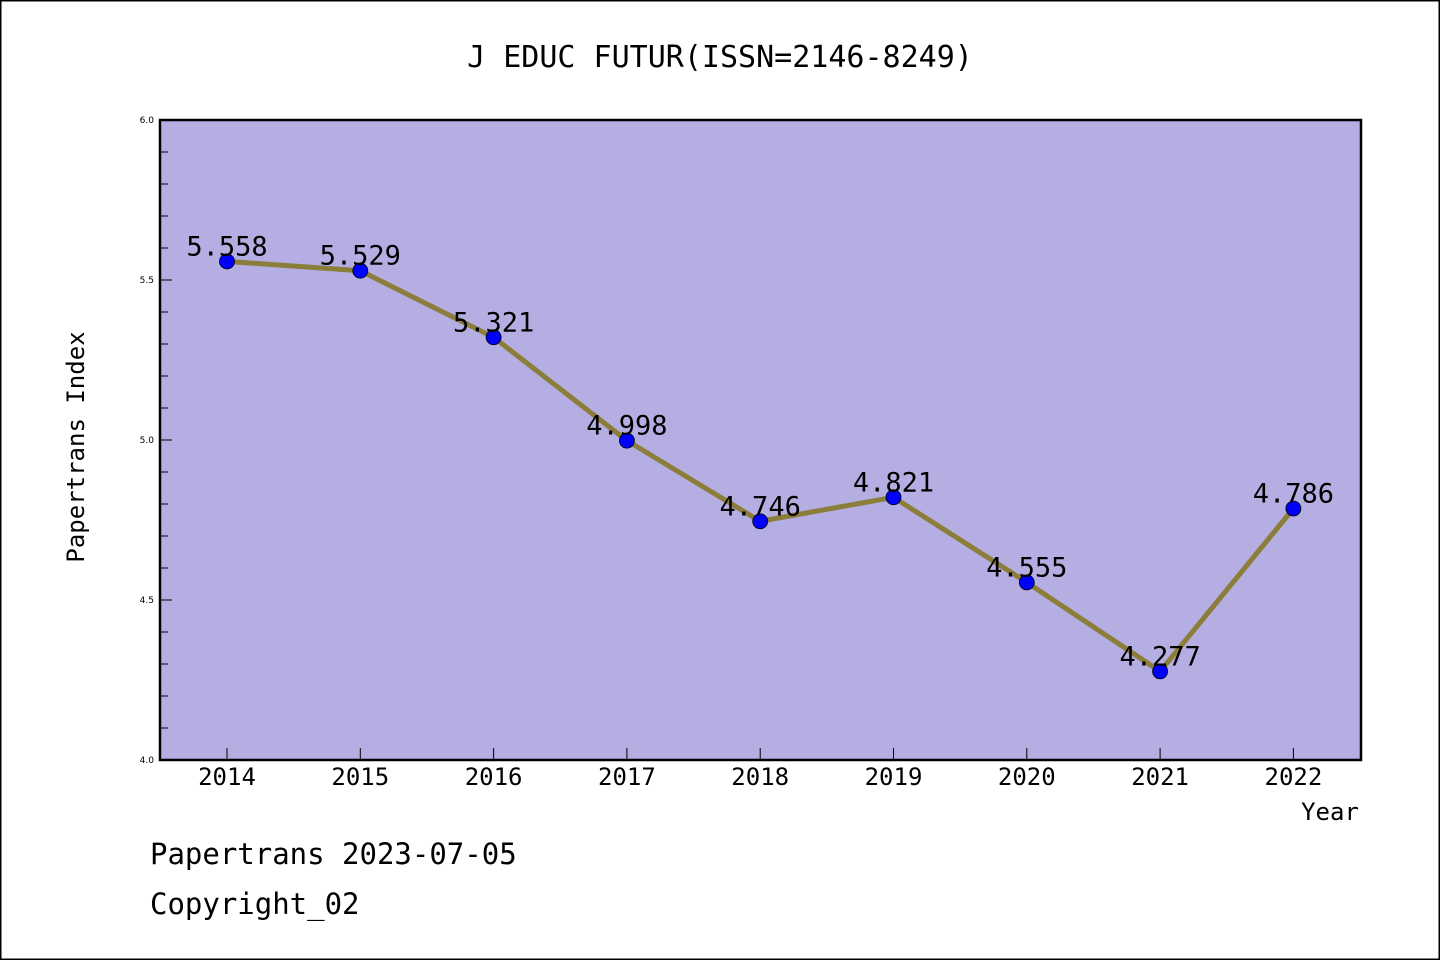  Describe the element at coordinates (494, 777) in the screenshot. I see `x-tick-label: 2016` at that location.